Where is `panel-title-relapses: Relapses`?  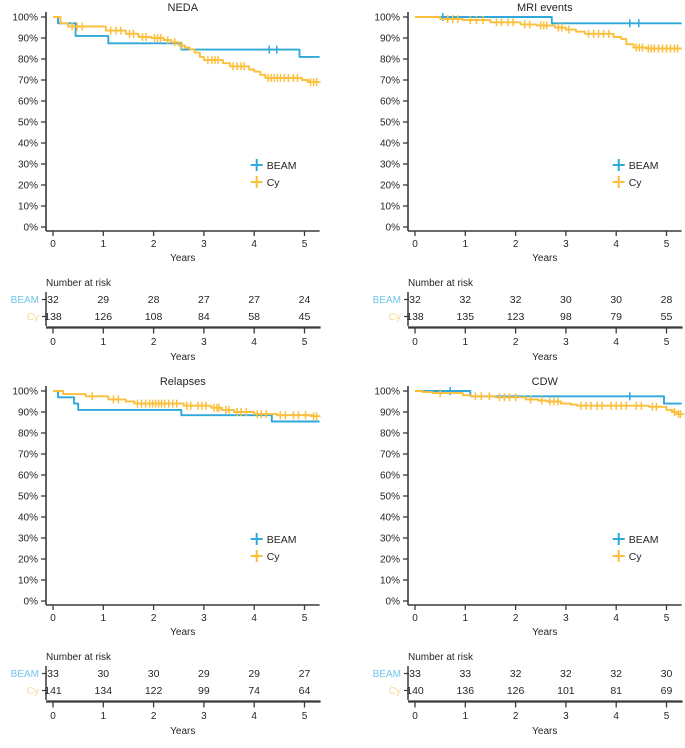
panel-title-relapses: Relapses is located at coordinates (183, 382).